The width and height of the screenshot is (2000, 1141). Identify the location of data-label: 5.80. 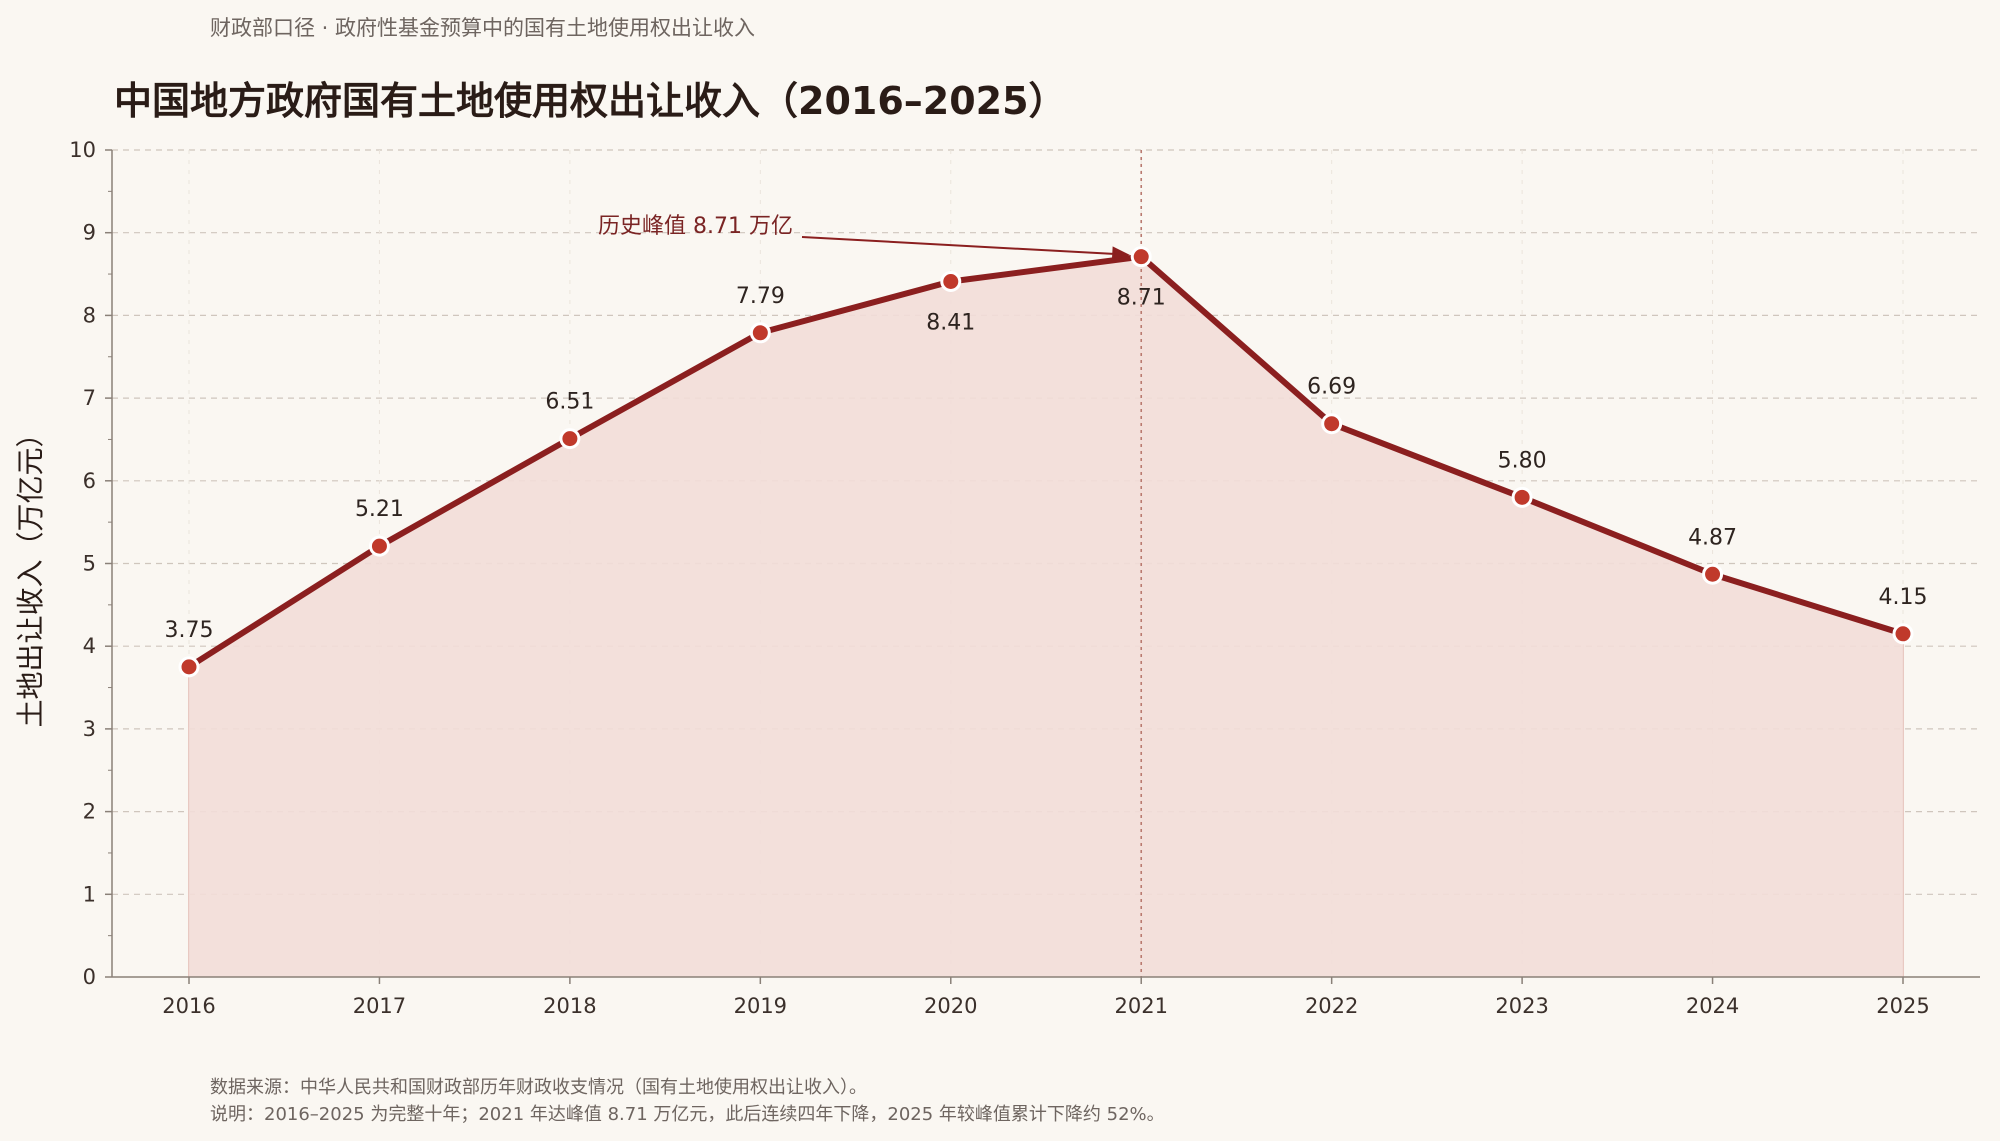
(1522, 460).